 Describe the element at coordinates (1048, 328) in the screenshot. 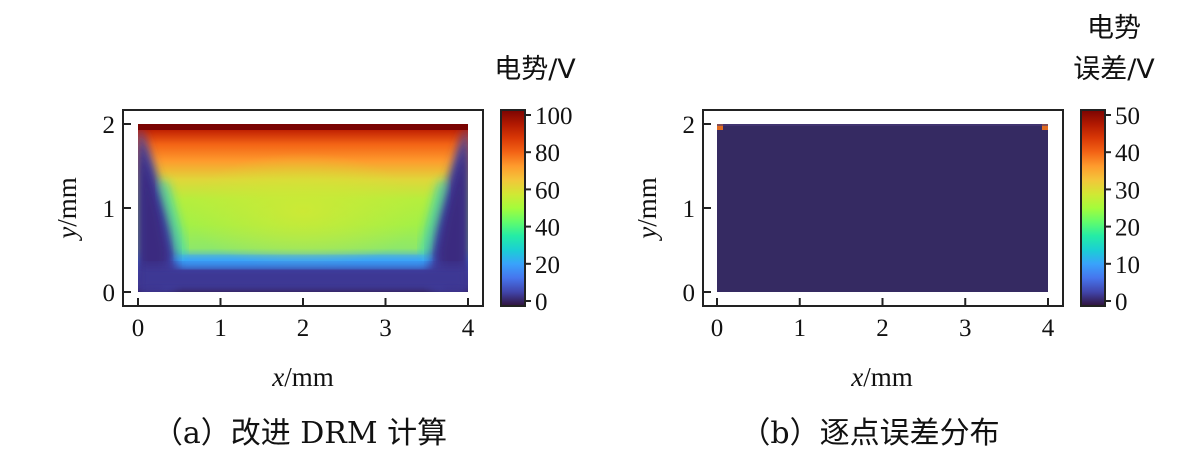

I see `x-tick-label-b-4: 4` at that location.